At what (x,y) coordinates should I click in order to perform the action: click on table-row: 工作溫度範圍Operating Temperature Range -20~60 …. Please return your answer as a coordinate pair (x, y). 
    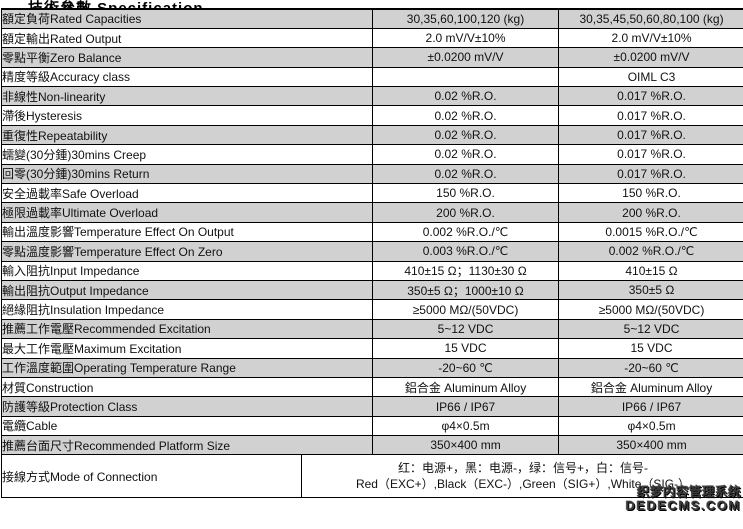
    Looking at the image, I should click on (371, 367).